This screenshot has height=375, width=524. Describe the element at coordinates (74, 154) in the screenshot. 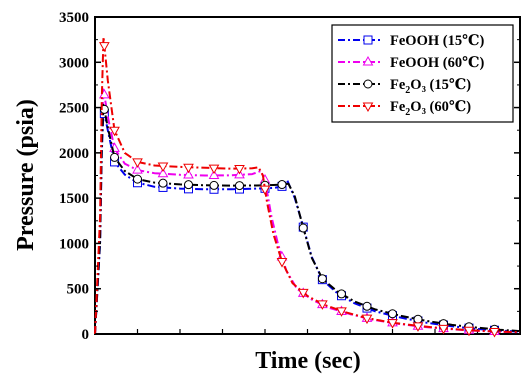

I see `y-tick-label: 2000` at that location.